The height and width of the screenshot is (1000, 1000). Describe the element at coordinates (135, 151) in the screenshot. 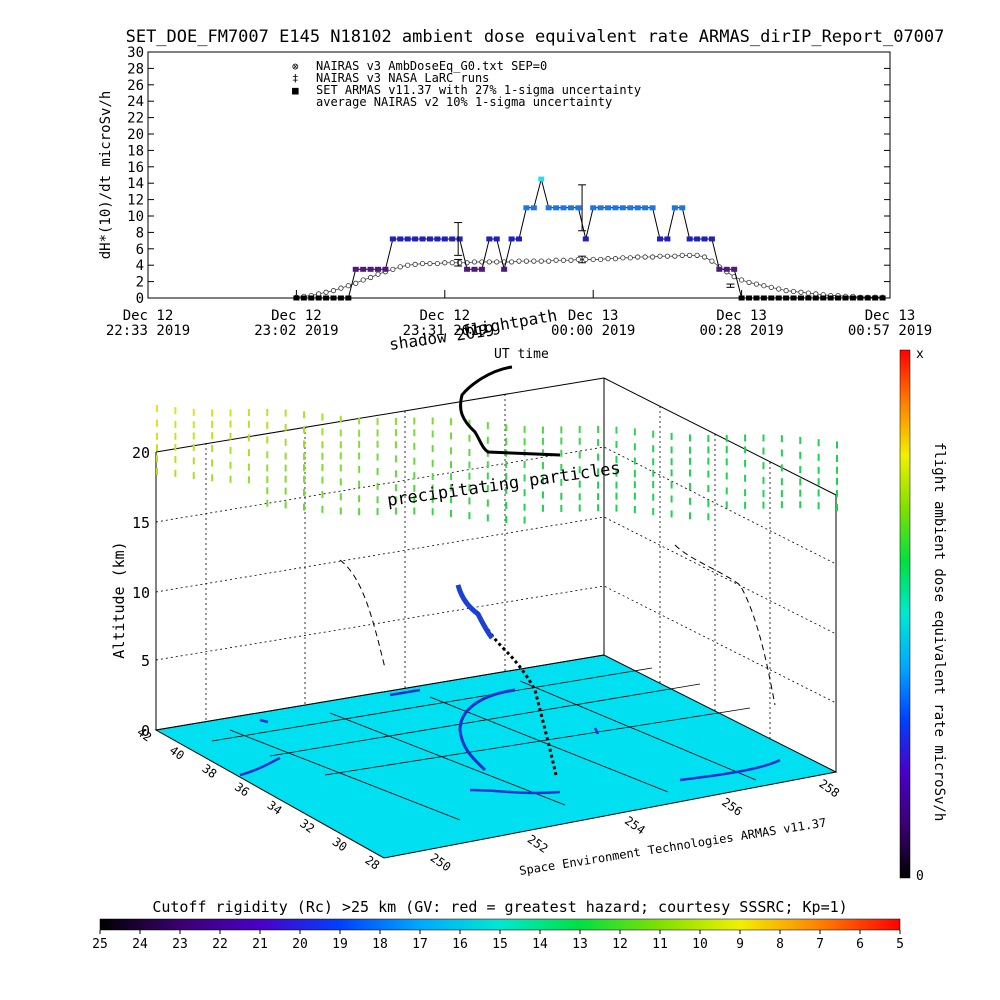

I see `y-tick-label: 18` at that location.